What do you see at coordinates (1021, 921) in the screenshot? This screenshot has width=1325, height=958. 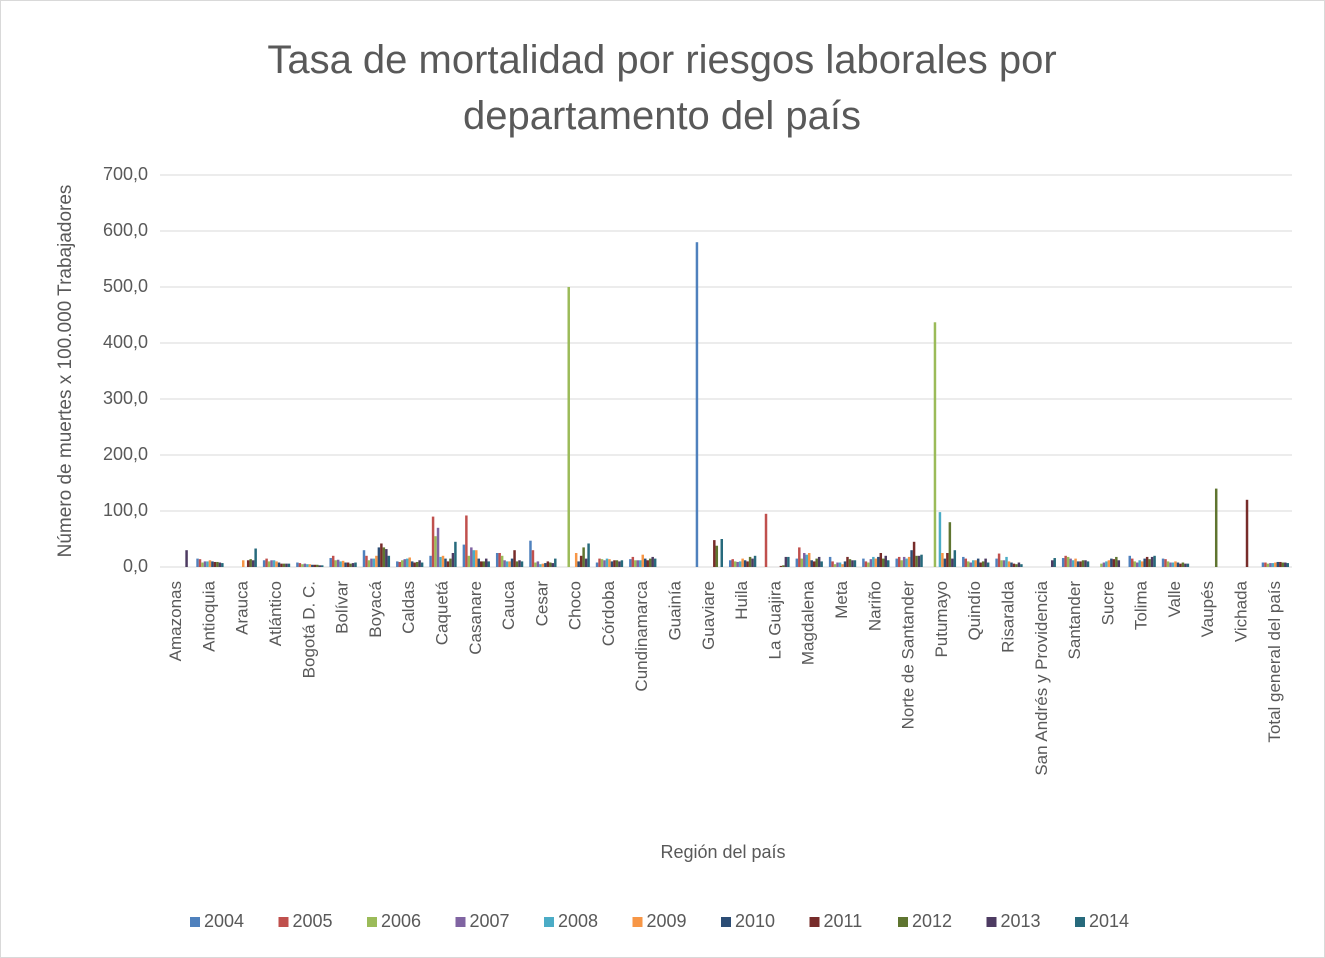 I see `legend-label: 2013` at bounding box center [1021, 921].